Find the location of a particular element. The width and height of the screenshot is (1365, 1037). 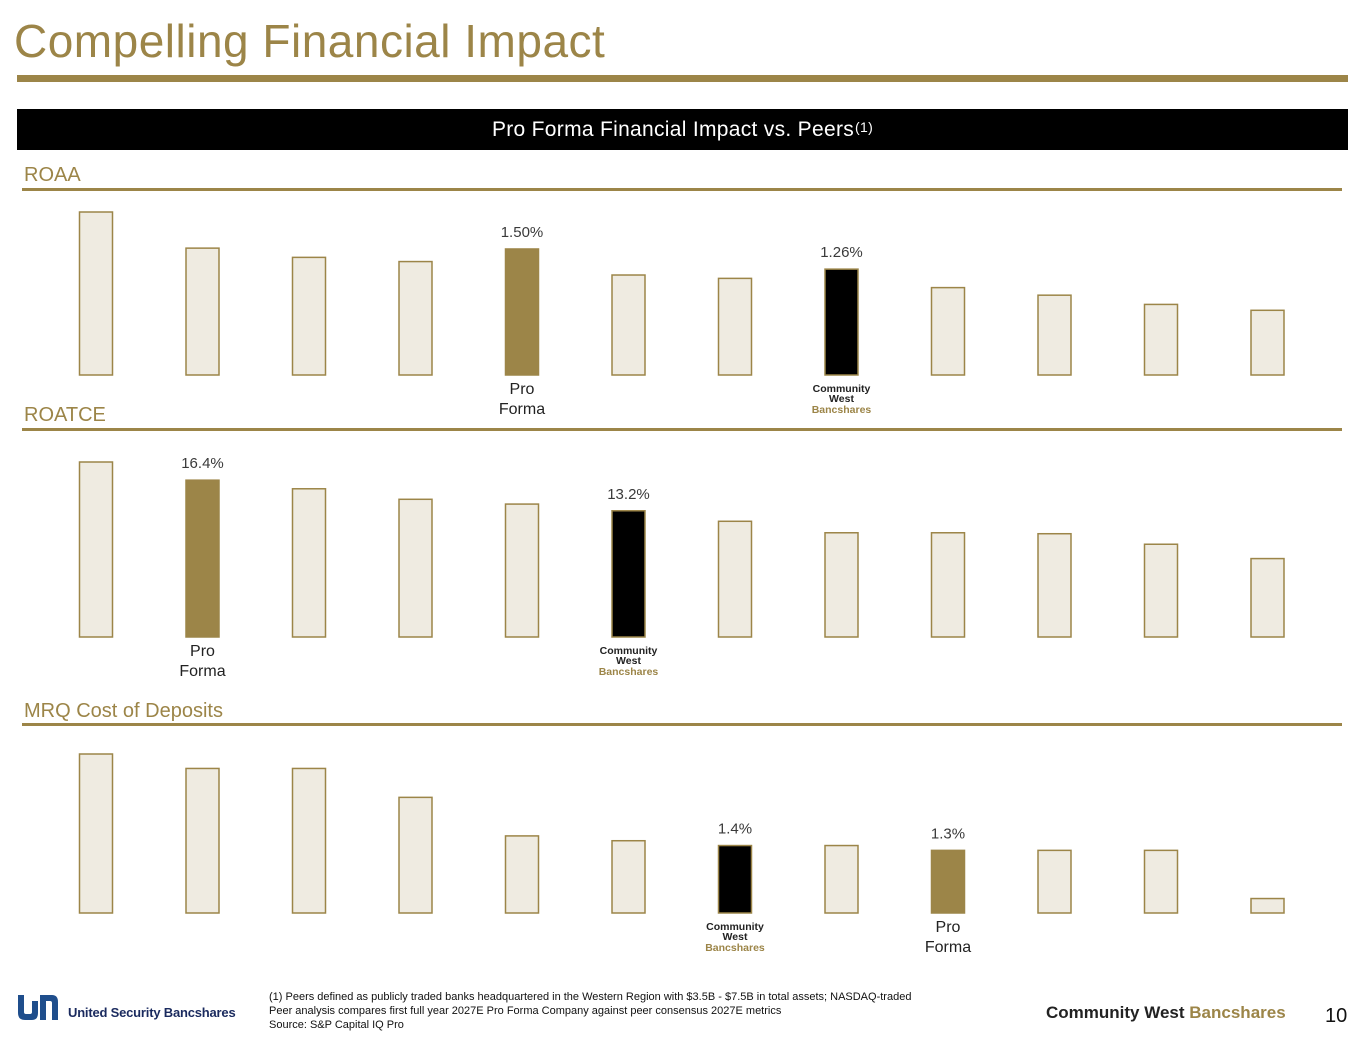

roatce-bar-proforma is located at coordinates (202, 558).